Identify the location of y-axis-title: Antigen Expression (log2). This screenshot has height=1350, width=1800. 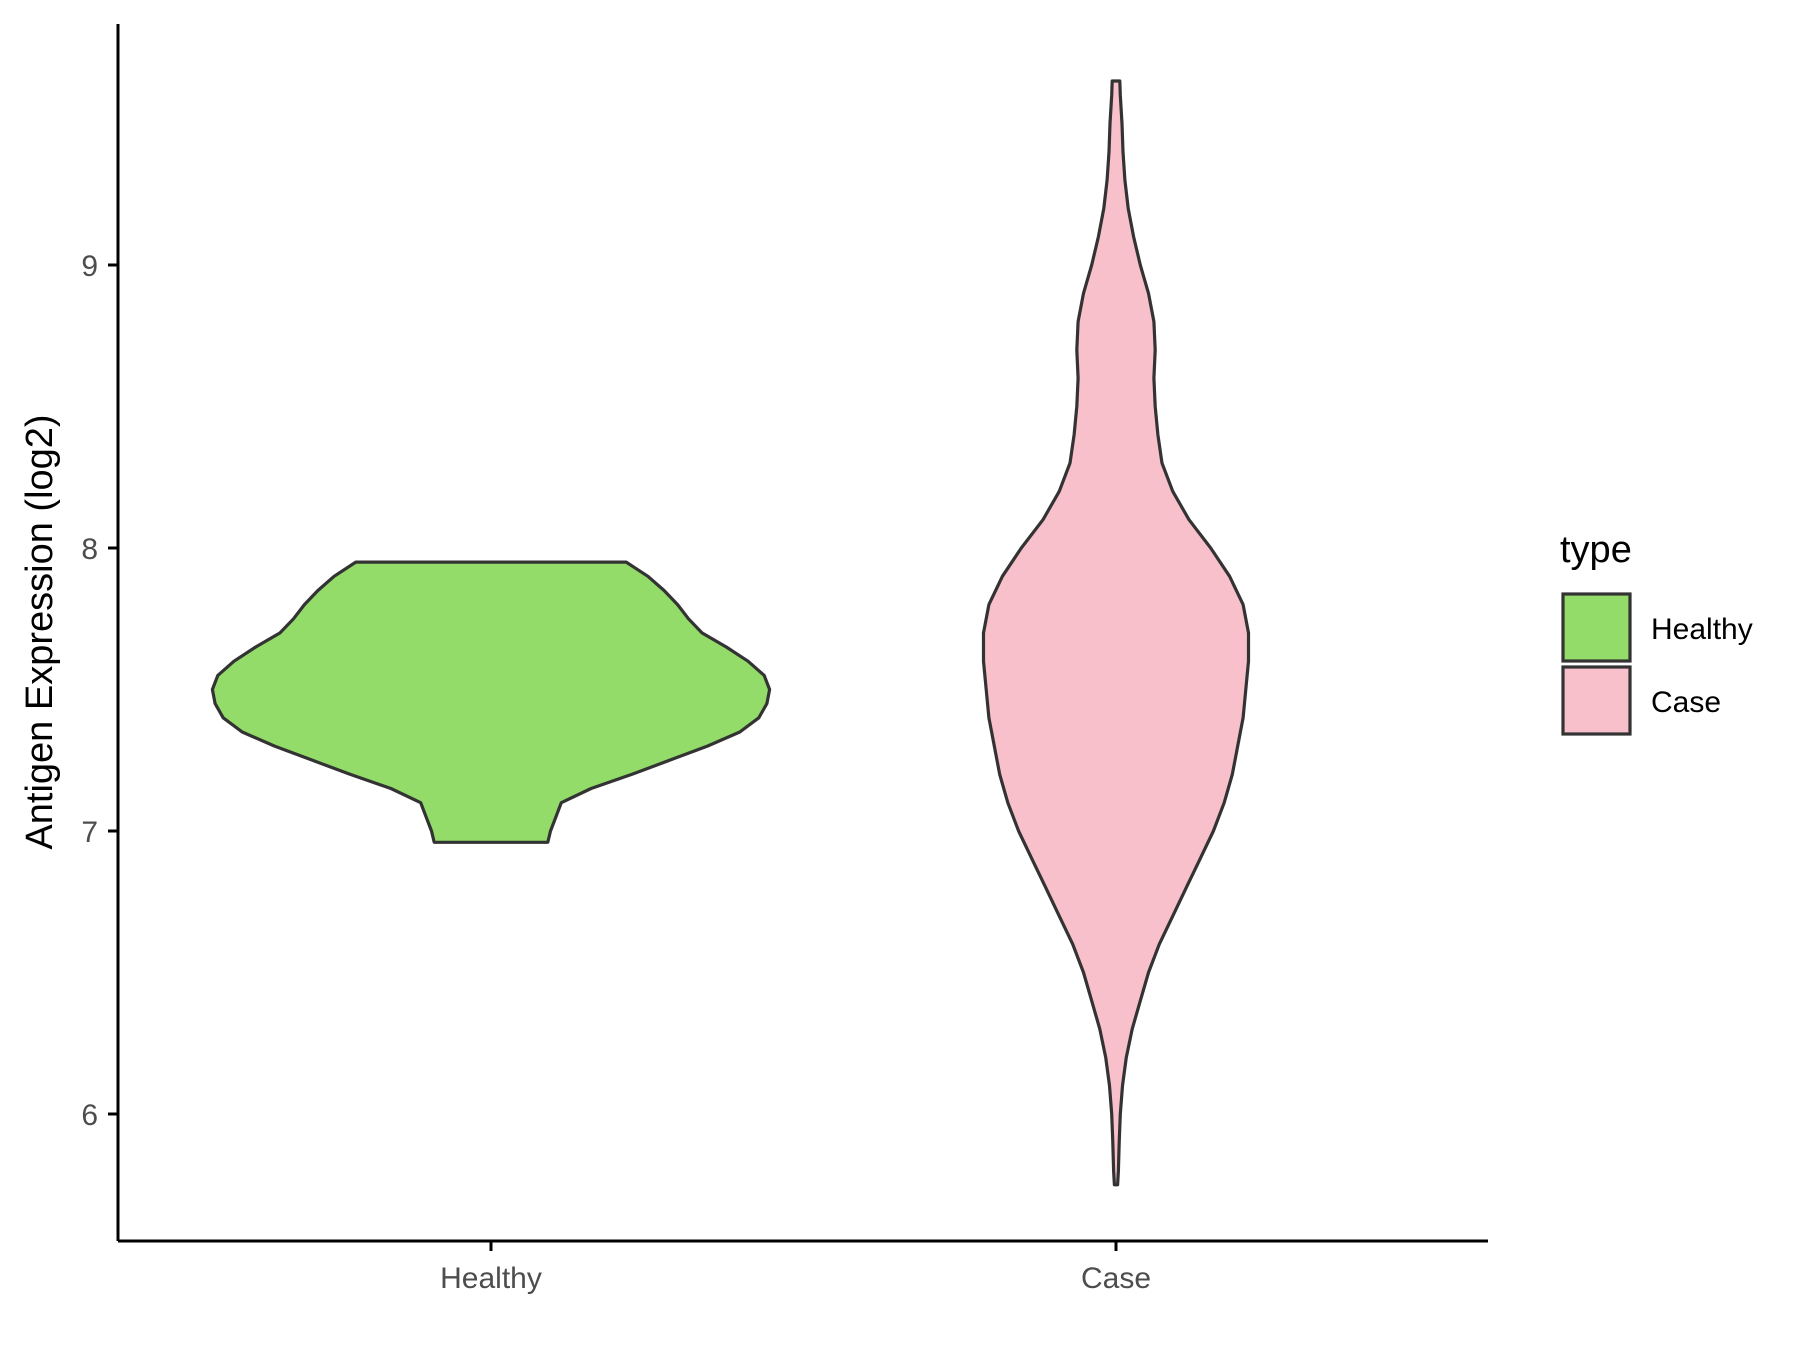
(40, 631).